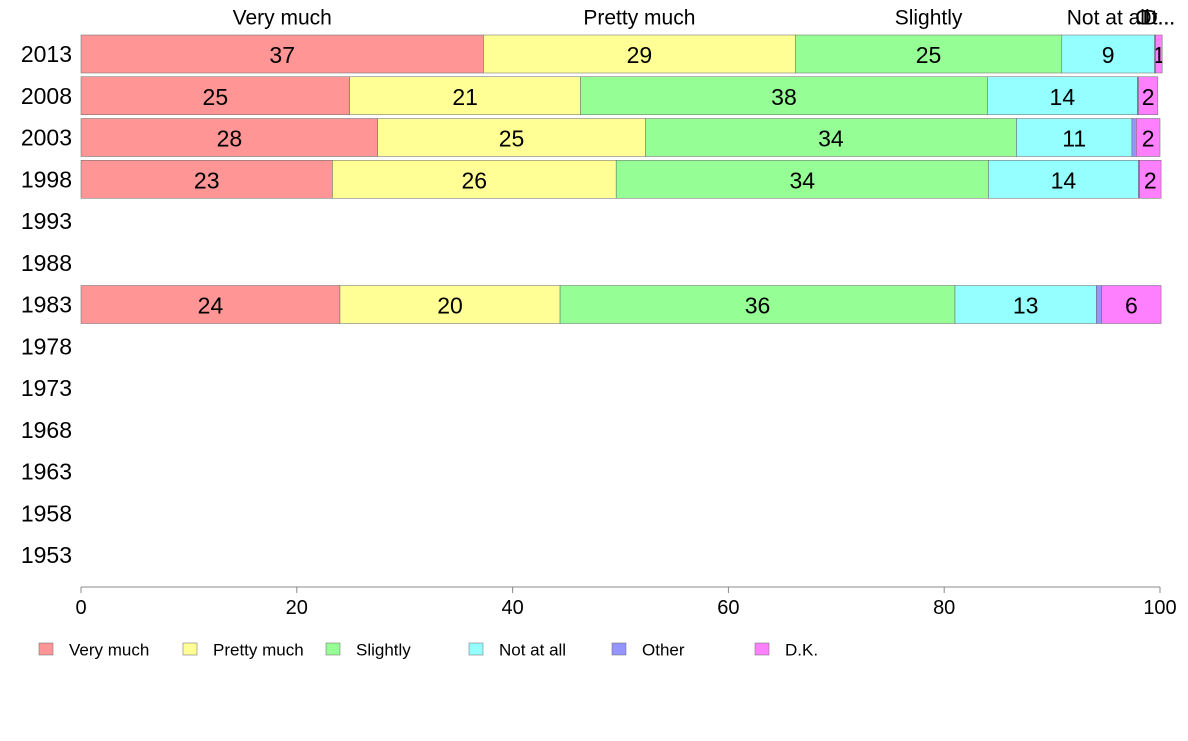 Image resolution: width=1188 pixels, height=741 pixels. I want to click on y-tick-label-1978: 1978, so click(46, 346).